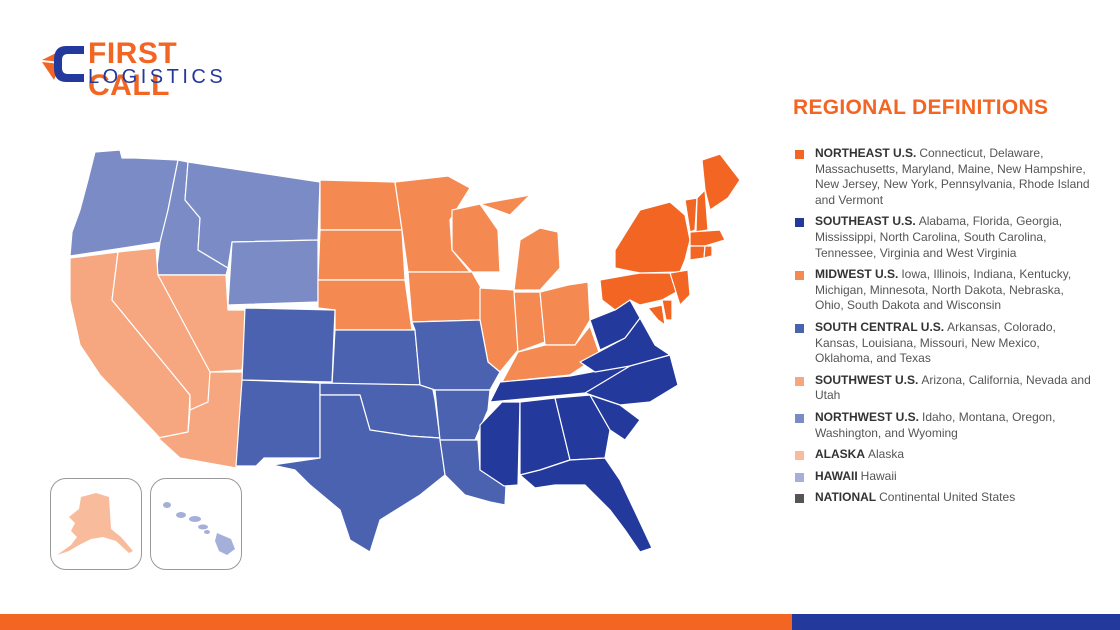  I want to click on alaska-inset, so click(96, 524).